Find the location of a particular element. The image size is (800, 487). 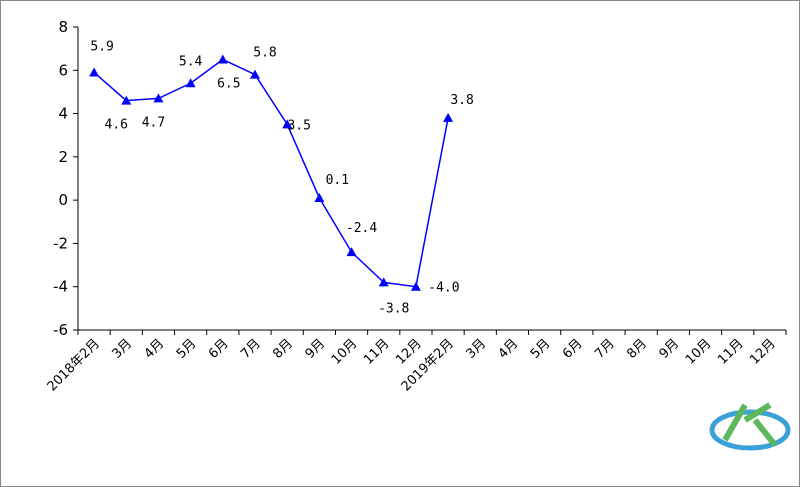

data-label: -3.8 is located at coordinates (393, 308).